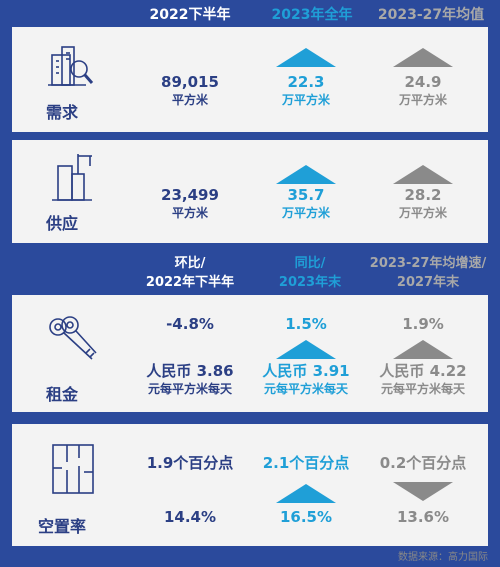 The height and width of the screenshot is (567, 500). What do you see at coordinates (306, 517) in the screenshot?
I see `vacancy-col2-value: 16.5%` at bounding box center [306, 517].